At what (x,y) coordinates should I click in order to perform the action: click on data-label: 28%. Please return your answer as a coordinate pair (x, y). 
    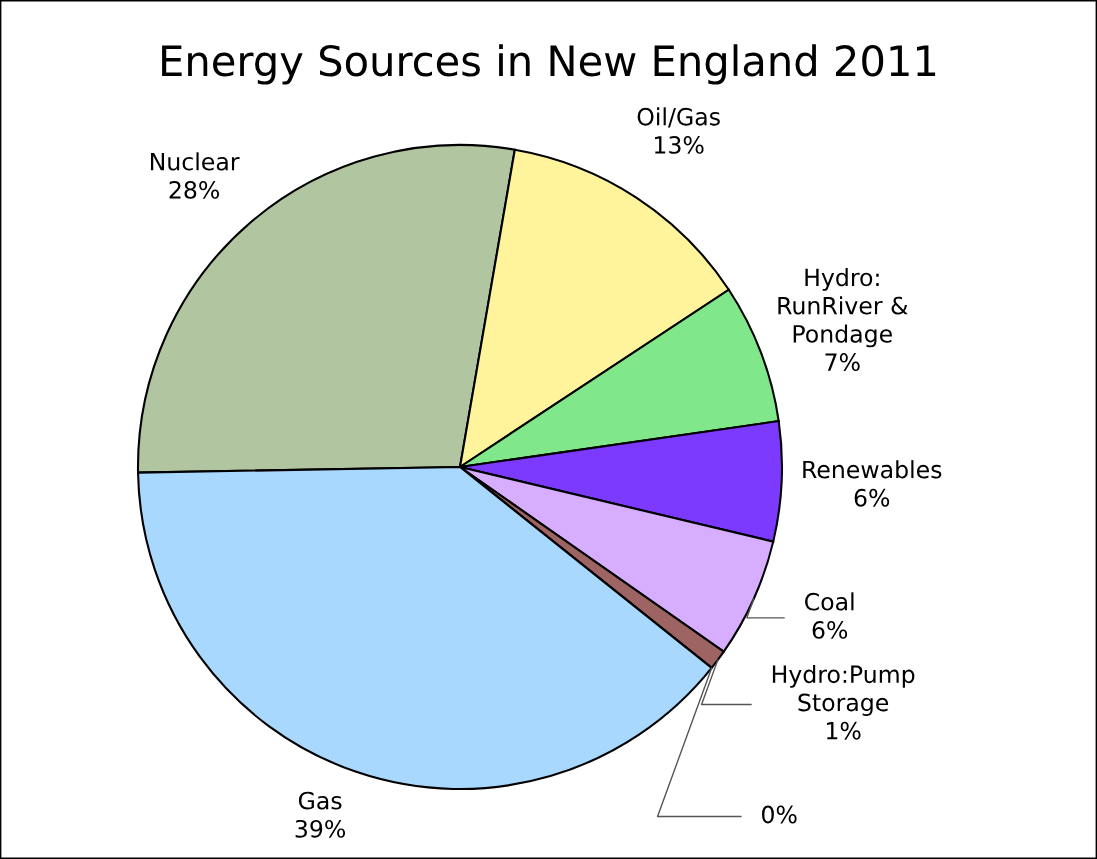
    Looking at the image, I should click on (194, 189).